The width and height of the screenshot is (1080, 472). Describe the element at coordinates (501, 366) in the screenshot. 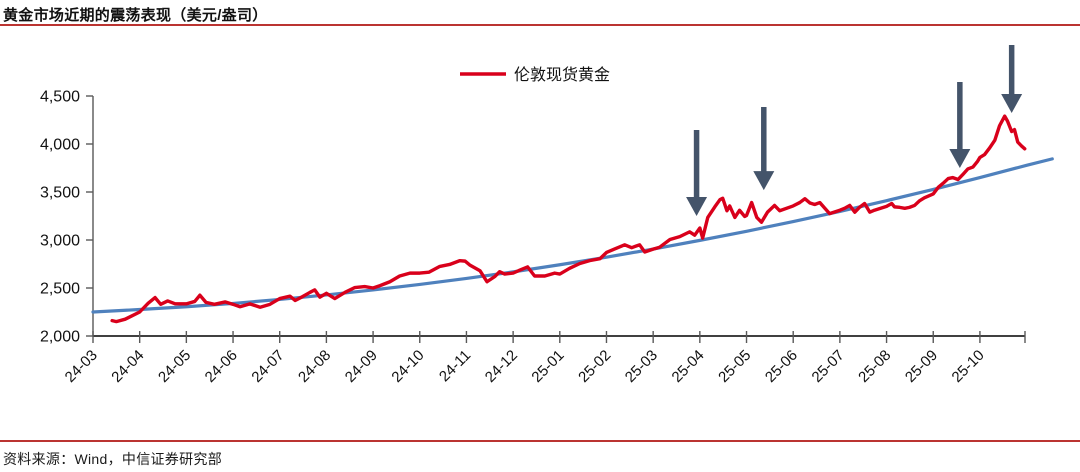

I see `x-tick-label: 24-12` at that location.